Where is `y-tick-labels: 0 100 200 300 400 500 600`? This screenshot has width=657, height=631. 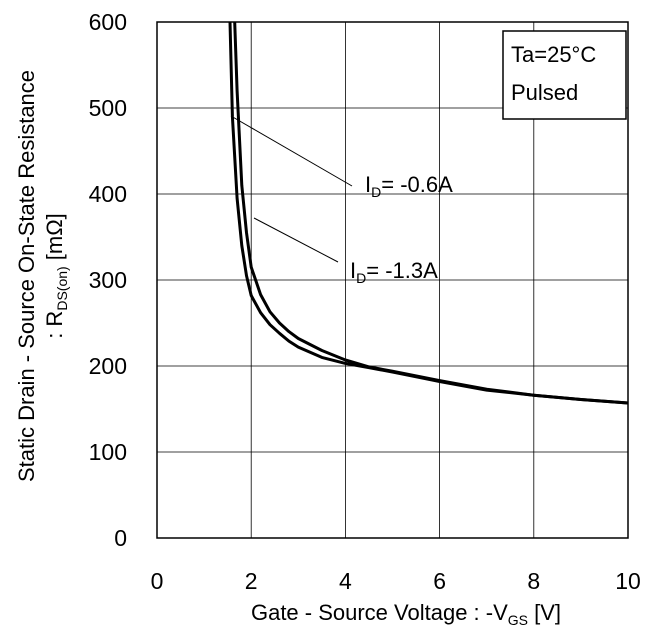 y-tick-labels: 0 100 200 300 400 500 600 is located at coordinates (108, 280).